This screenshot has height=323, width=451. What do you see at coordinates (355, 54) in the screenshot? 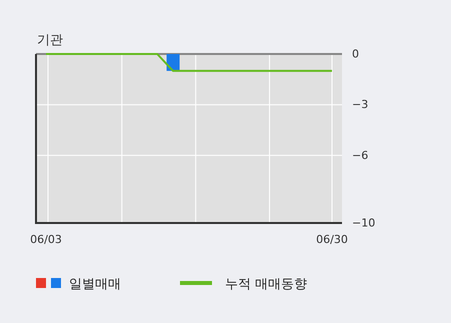
I see `y-tick-label: 0` at bounding box center [355, 54].